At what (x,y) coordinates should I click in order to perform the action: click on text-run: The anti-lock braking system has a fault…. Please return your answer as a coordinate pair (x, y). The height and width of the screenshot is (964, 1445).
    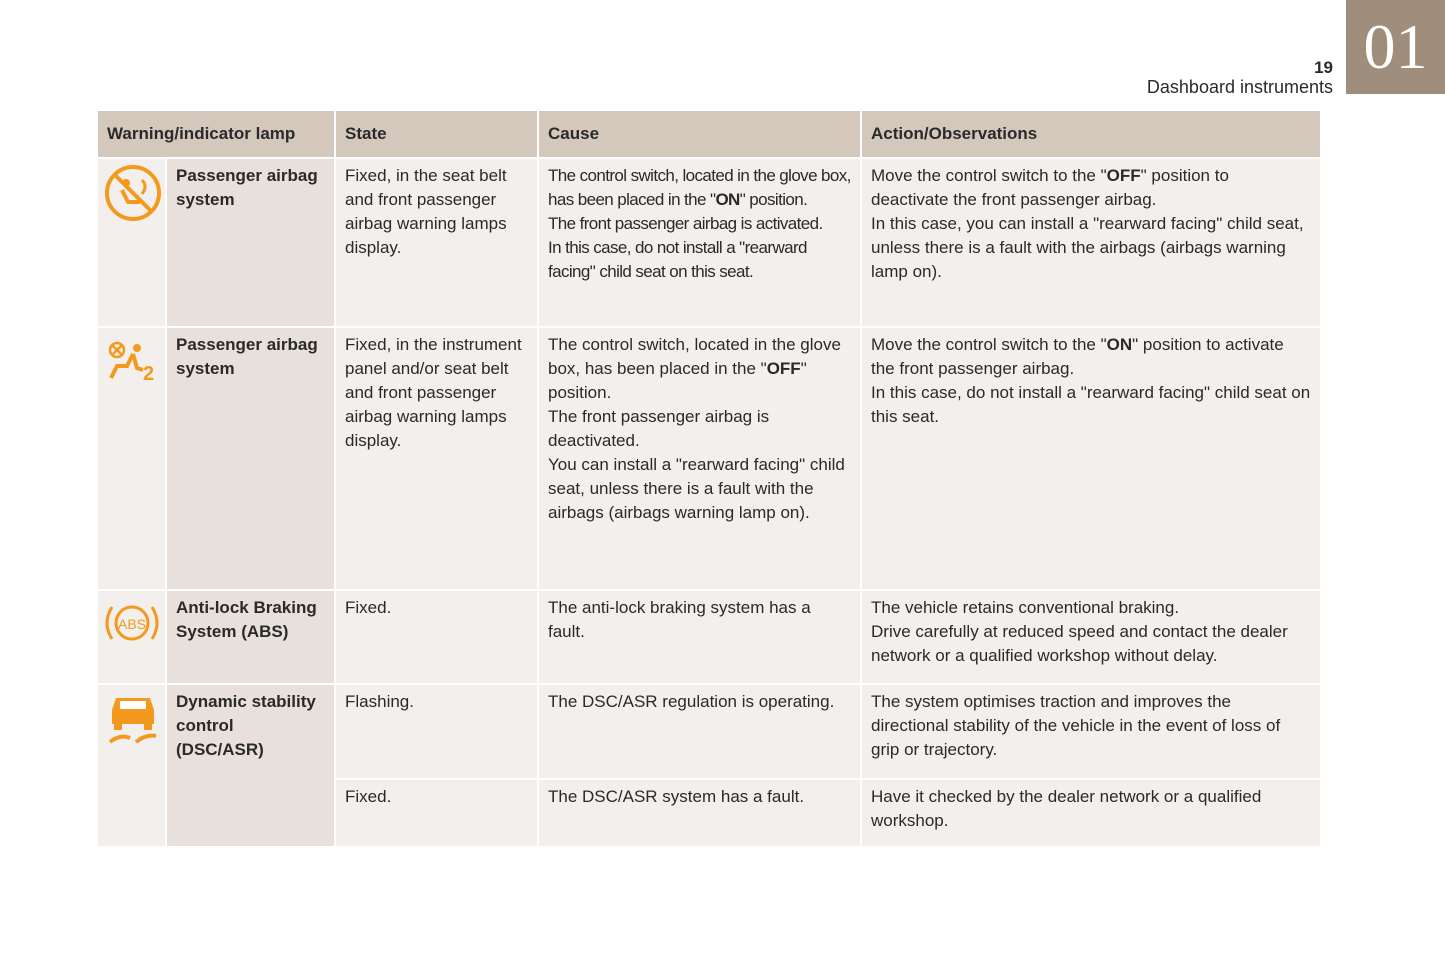
    Looking at the image, I should click on (679, 619).